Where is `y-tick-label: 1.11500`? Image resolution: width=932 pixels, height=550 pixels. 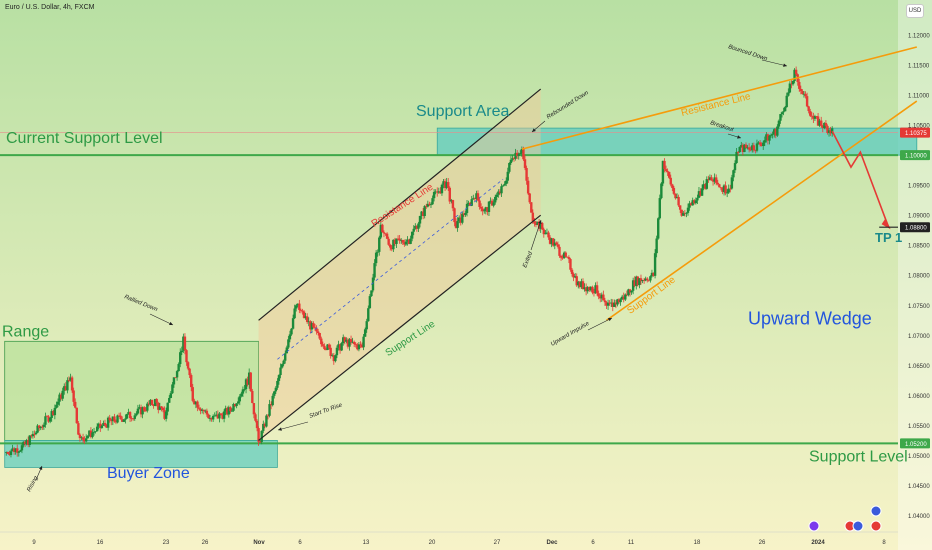 y-tick-label: 1.11500 is located at coordinates (919, 67).